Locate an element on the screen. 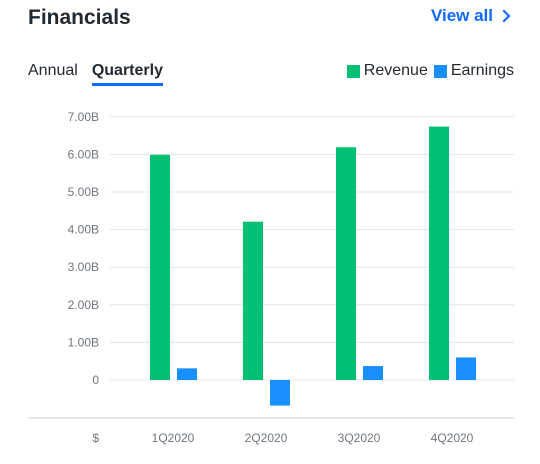 This screenshot has height=464, width=540. x-tick-label: 4Q2020 is located at coordinates (452, 438).